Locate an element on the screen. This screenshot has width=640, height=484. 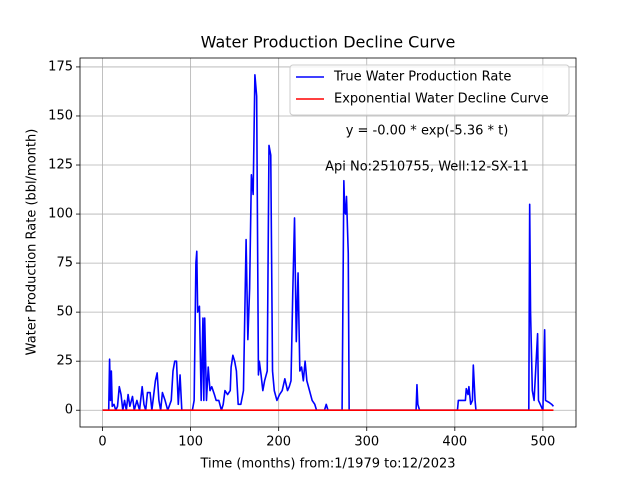
legend-label: Exponential Water Decline Curve is located at coordinates (441, 99).